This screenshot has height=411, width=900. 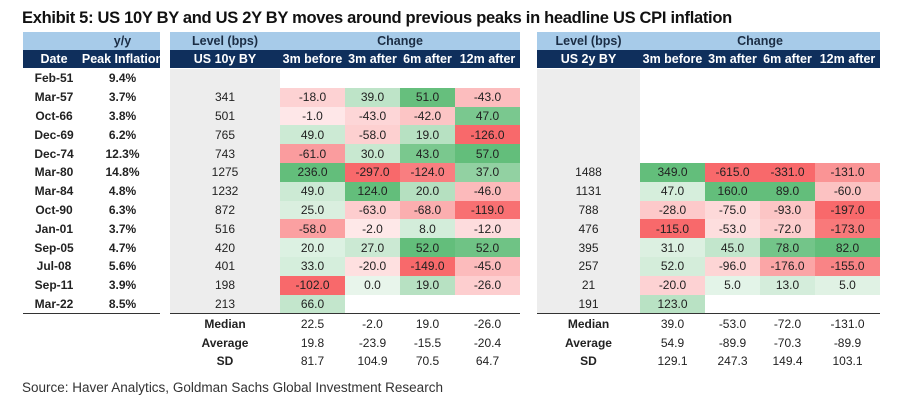 What do you see at coordinates (847, 323) in the screenshot?
I see `stat-value: -131.0` at bounding box center [847, 323].